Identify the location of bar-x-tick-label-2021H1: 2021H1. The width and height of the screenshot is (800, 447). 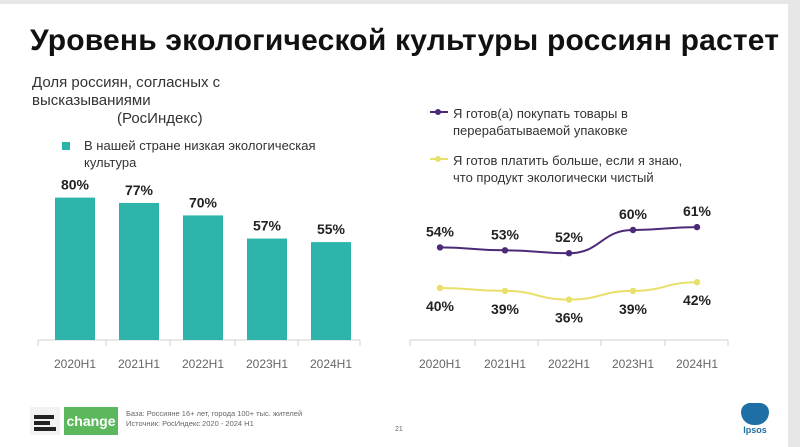
(139, 364).